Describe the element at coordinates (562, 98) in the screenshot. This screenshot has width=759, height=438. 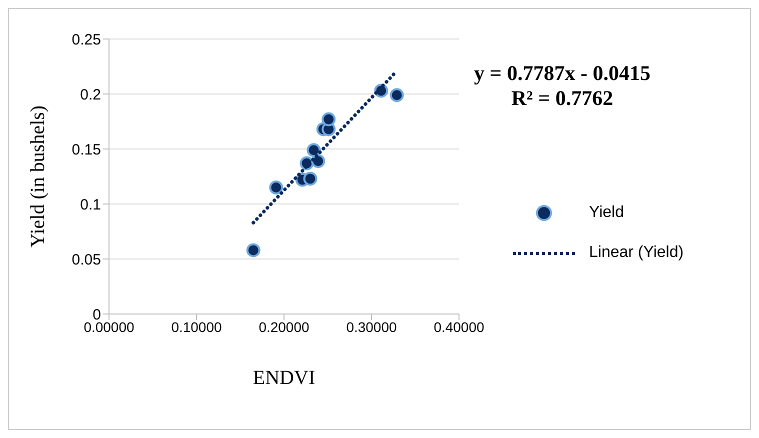
I see `text: R² = 0.7762` at that location.